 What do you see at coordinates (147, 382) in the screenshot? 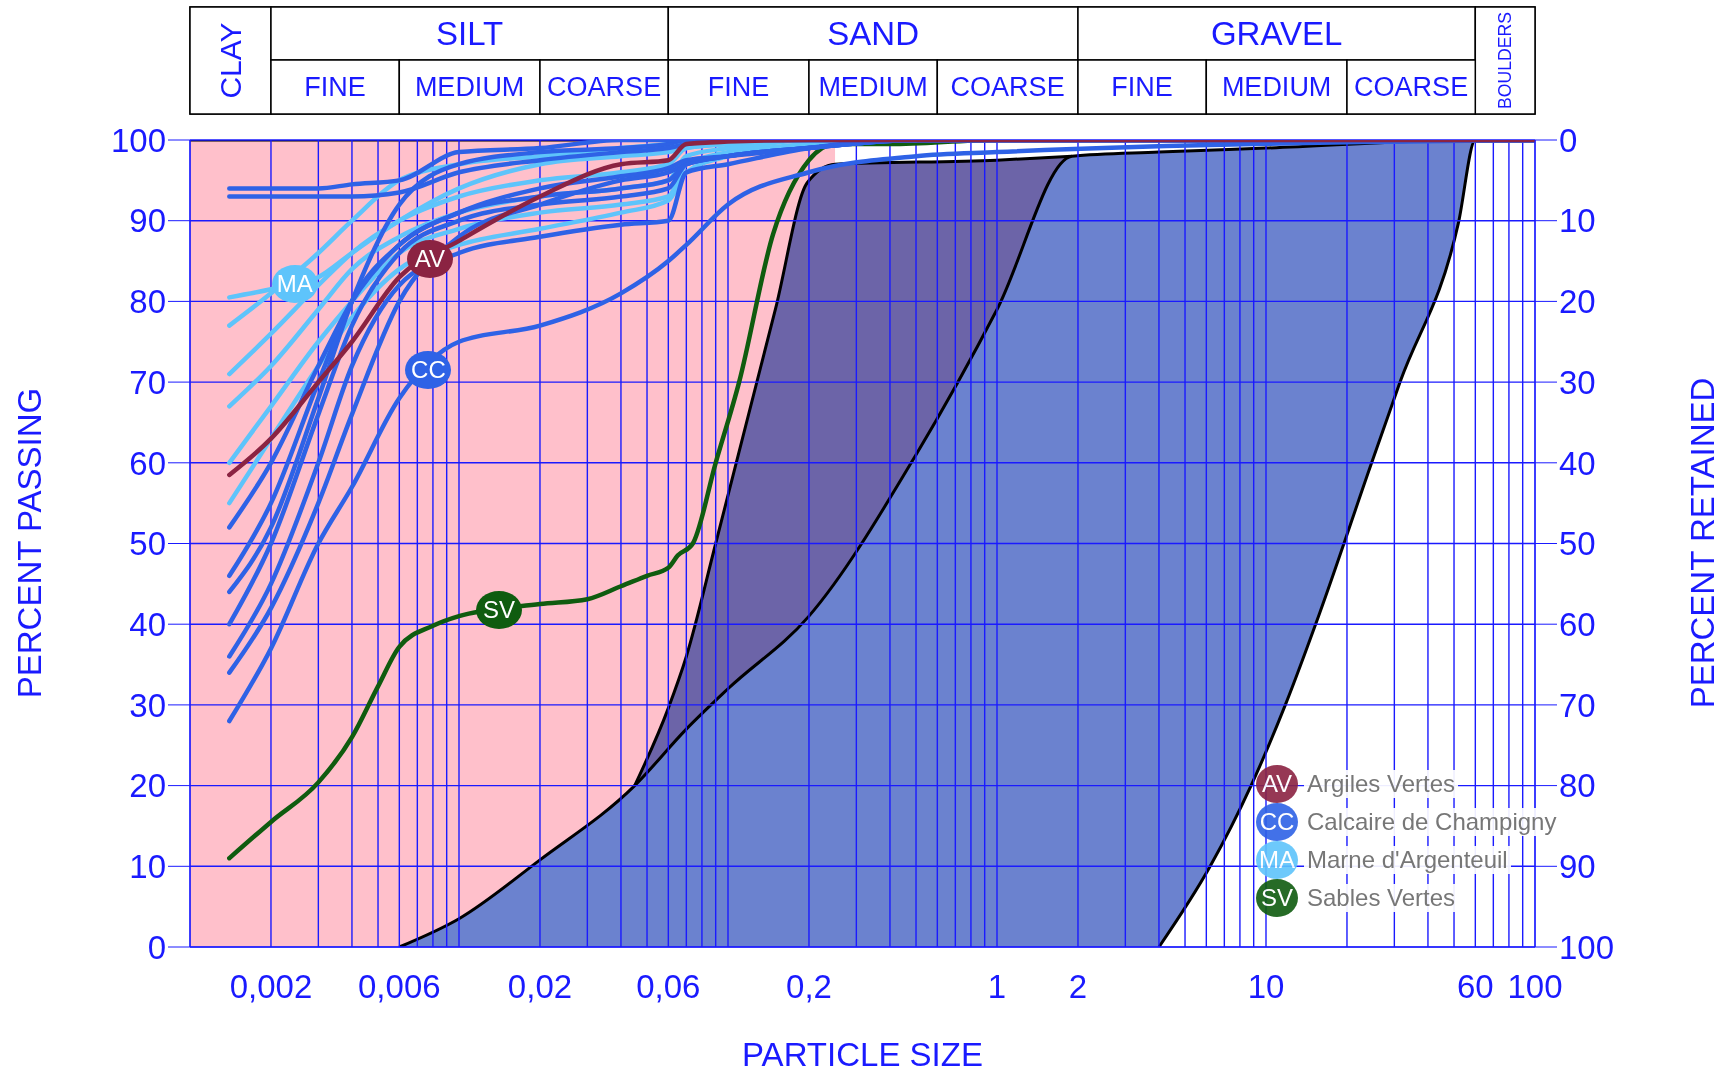
I see `y-tick-label: 70` at bounding box center [147, 382].